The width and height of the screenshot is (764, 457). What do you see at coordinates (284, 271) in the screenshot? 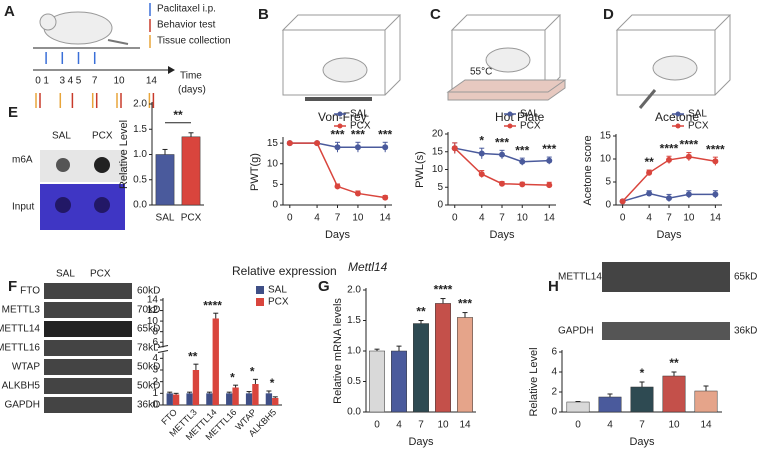
I see `chart-title: Relative expression` at bounding box center [284, 271].